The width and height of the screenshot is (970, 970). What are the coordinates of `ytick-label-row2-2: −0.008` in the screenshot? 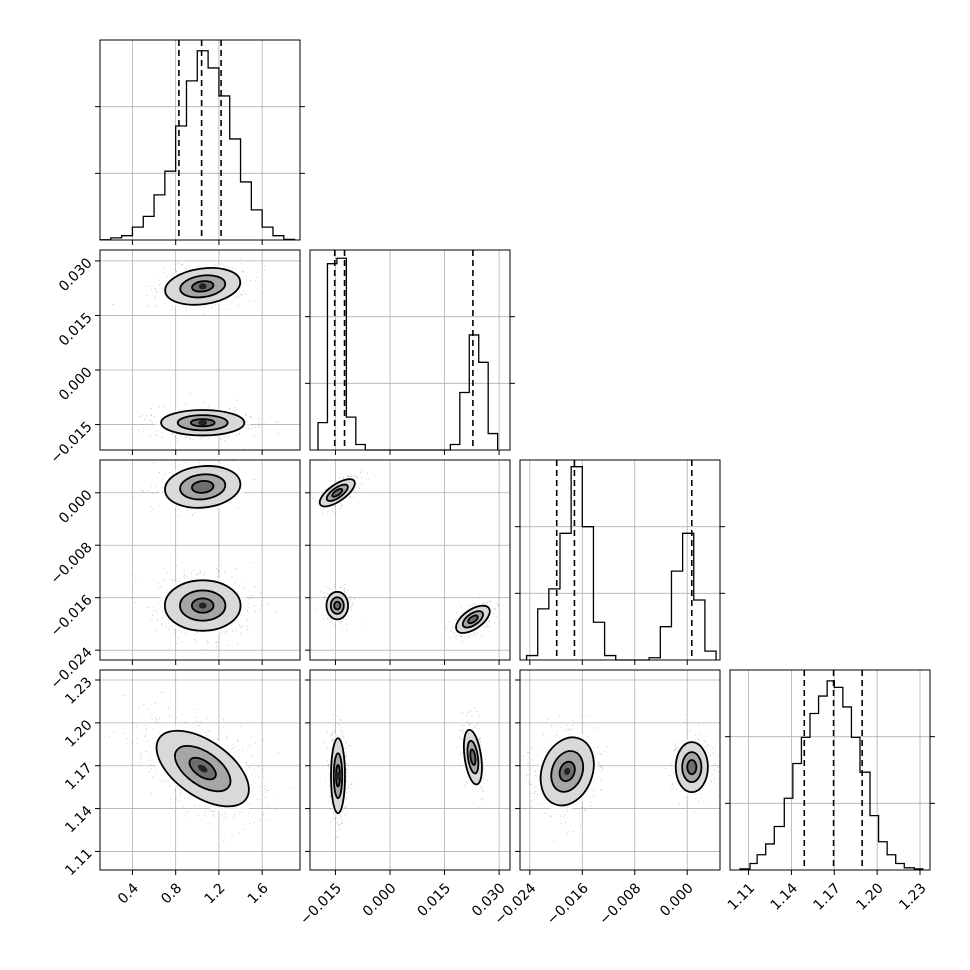 It's located at (72, 564).